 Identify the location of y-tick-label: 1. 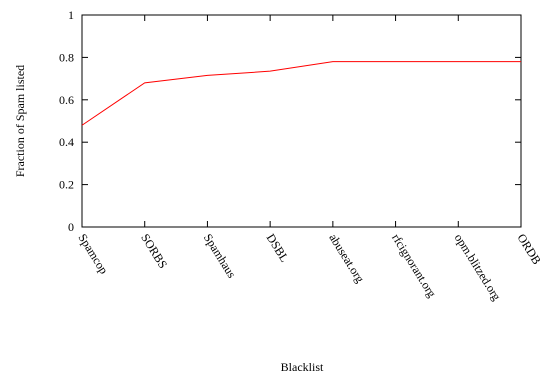
(71, 15).